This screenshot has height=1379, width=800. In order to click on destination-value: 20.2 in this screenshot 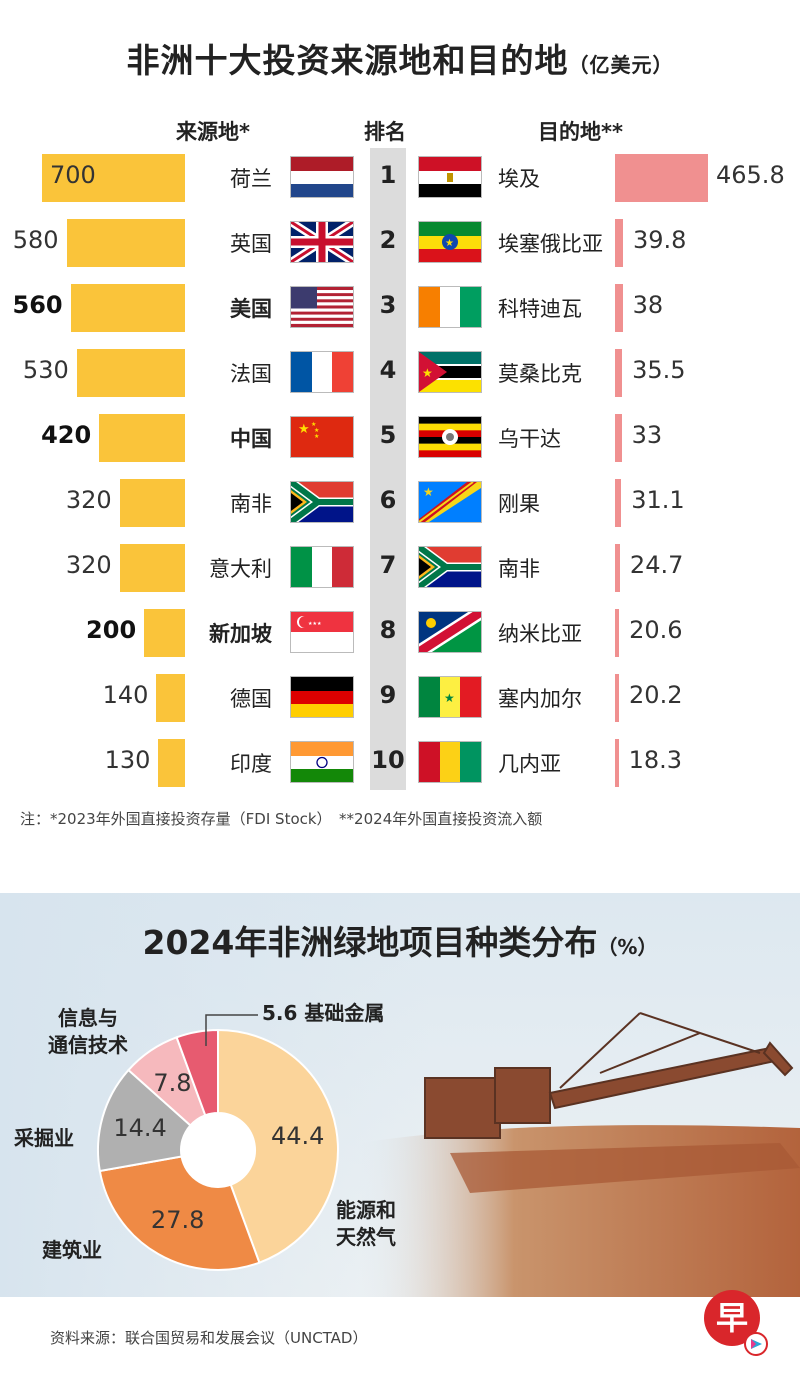, I will do `click(656, 695)`.